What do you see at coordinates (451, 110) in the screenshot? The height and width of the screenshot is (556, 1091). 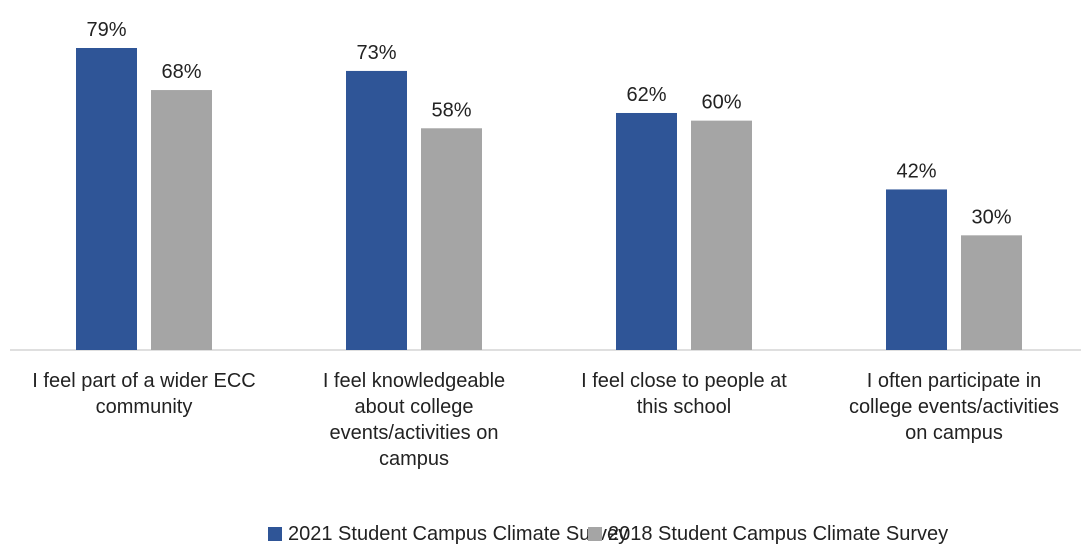 I see `data-label-2018-2: 58%` at bounding box center [451, 110].